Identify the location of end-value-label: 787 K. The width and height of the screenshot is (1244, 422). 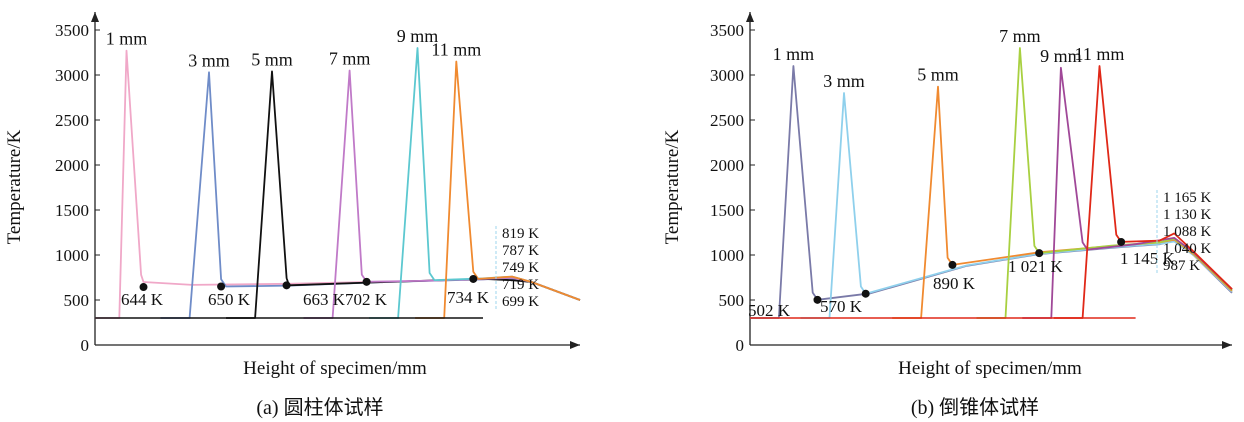
(520, 251).